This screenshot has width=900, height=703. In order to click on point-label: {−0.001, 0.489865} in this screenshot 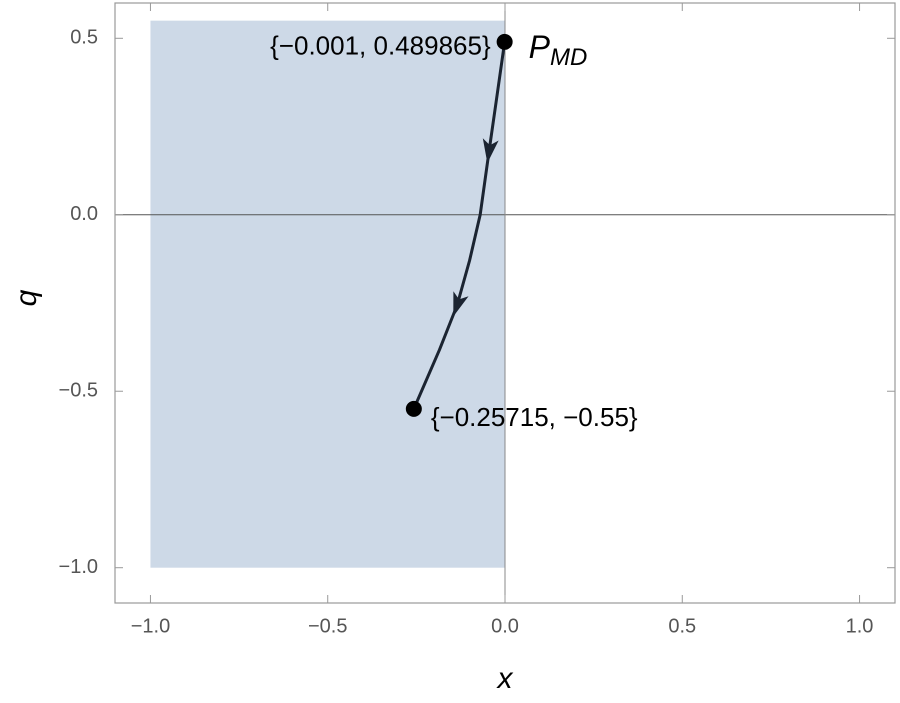, I will do `click(380, 46)`.